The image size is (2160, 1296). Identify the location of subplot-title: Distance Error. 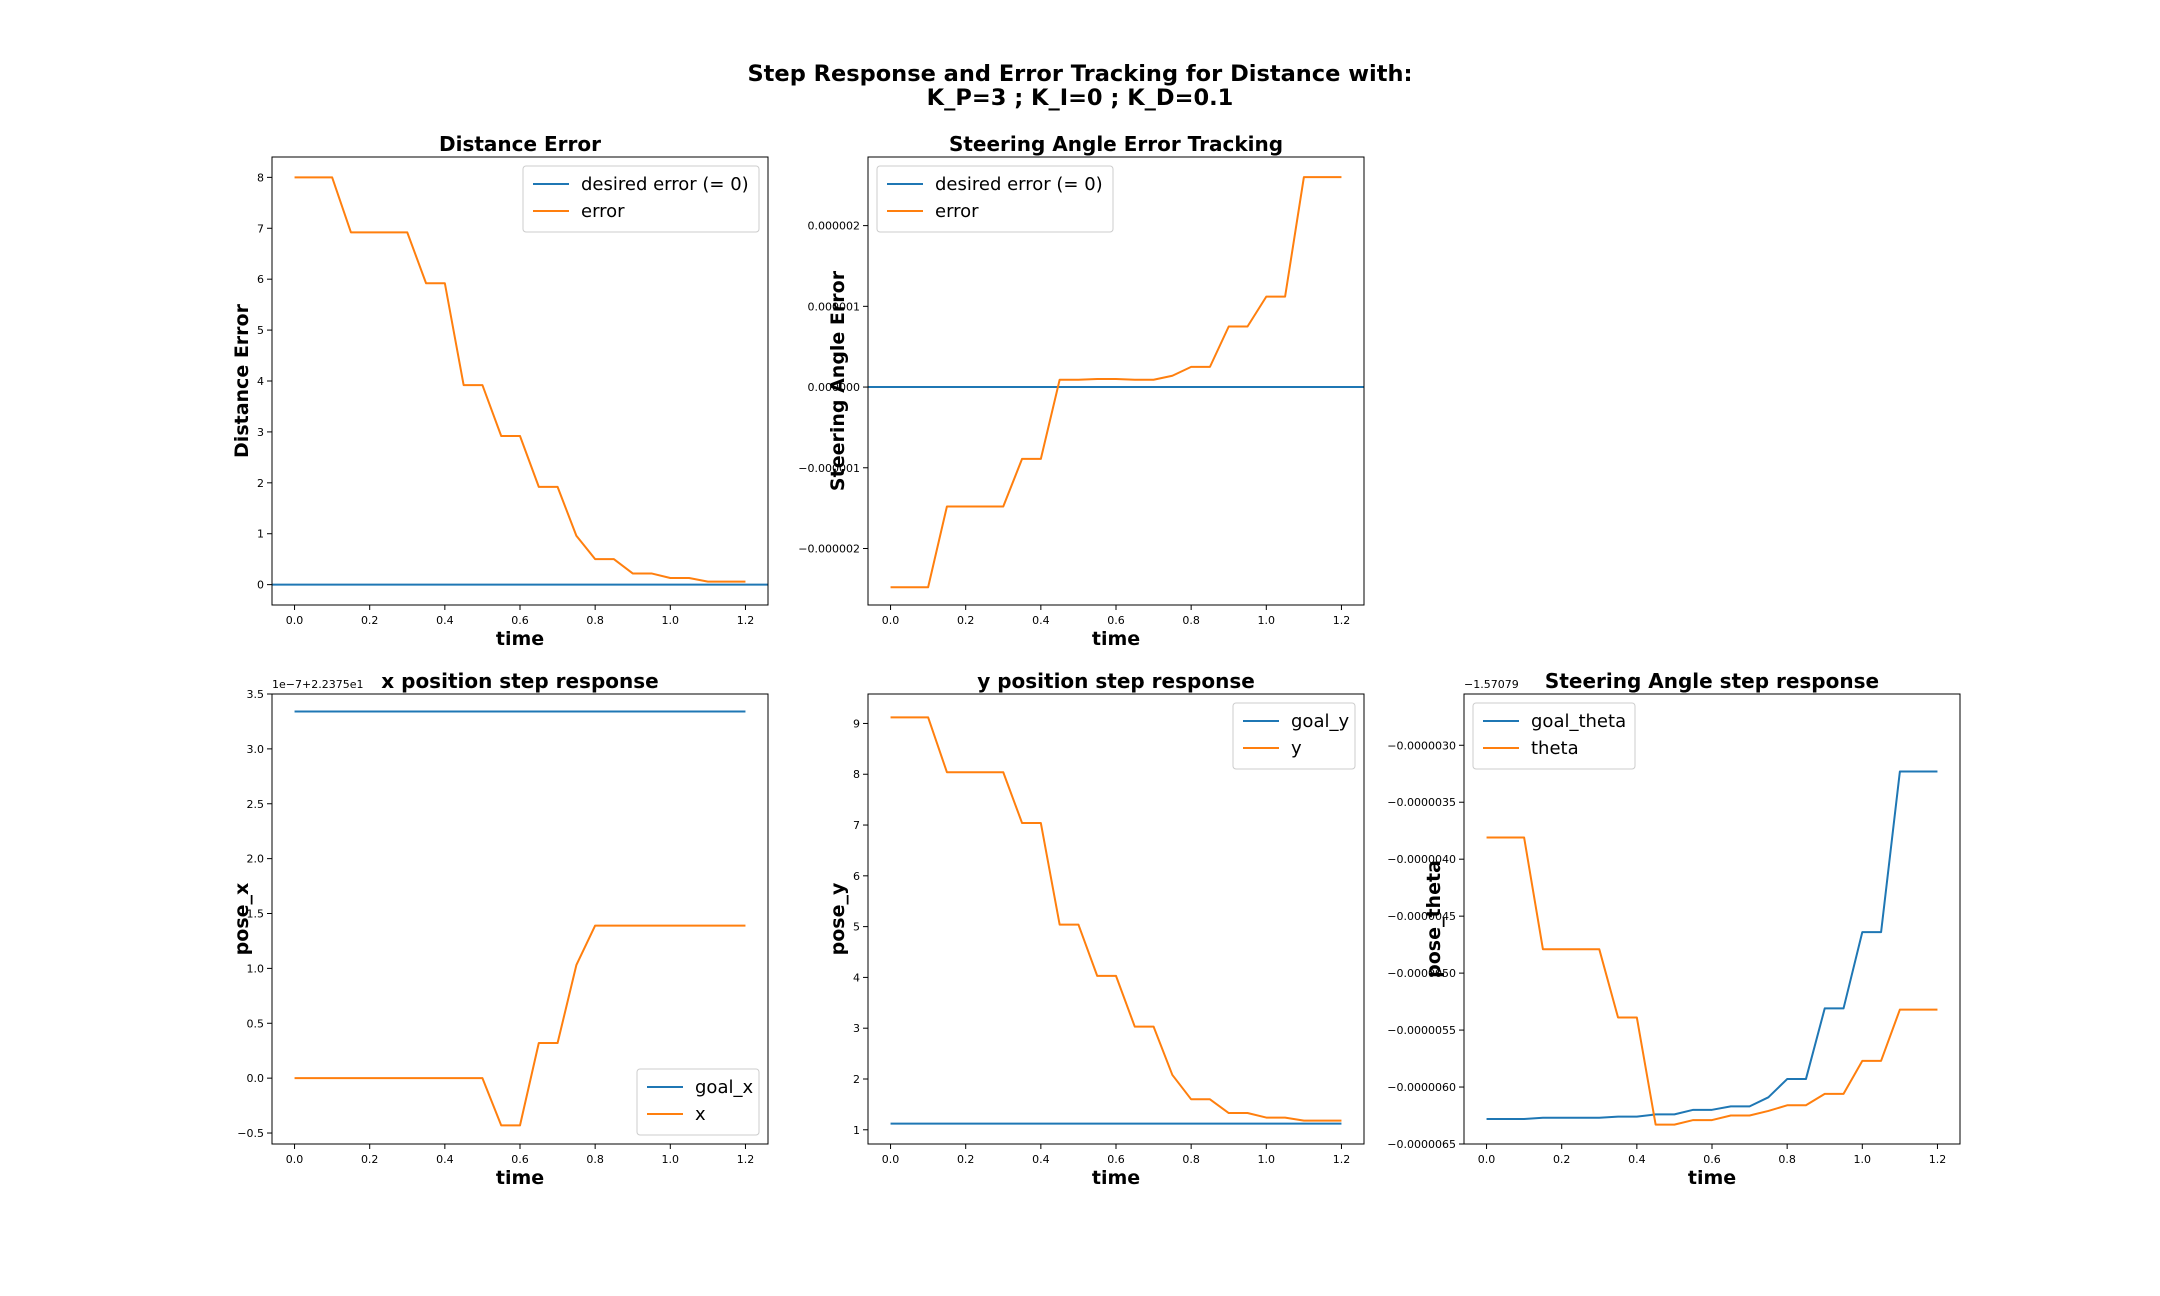
(520, 144).